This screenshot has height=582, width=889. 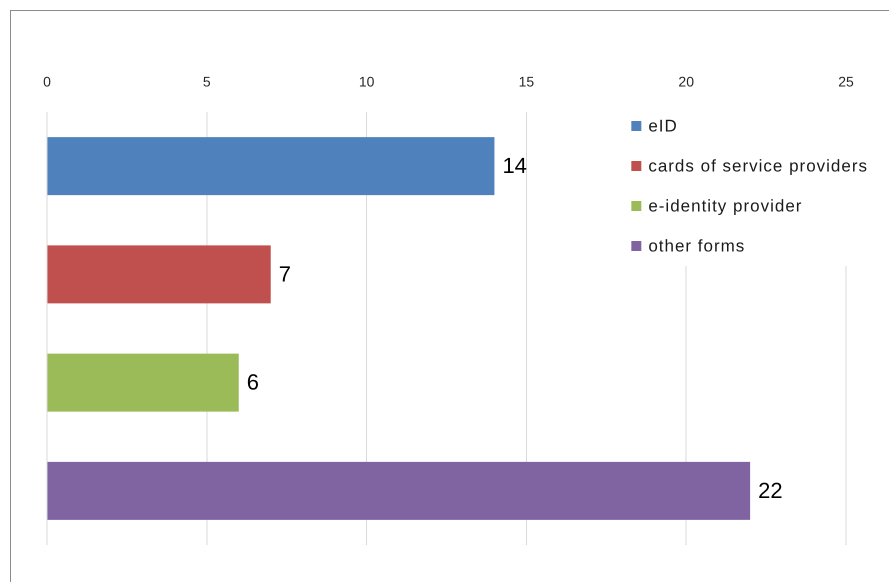 I want to click on legend-label: e-identity provider, so click(x=725, y=206).